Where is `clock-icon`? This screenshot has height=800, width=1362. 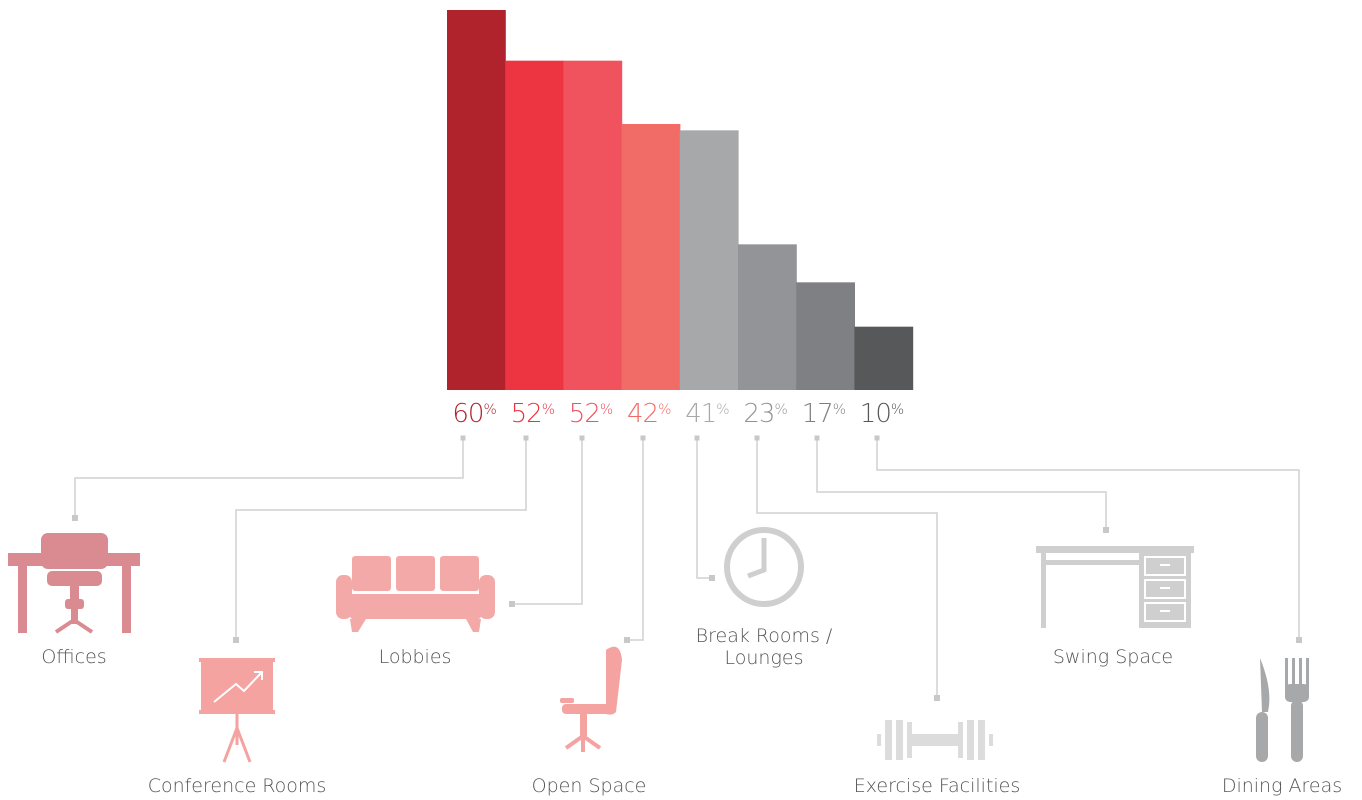
clock-icon is located at coordinates (764, 567).